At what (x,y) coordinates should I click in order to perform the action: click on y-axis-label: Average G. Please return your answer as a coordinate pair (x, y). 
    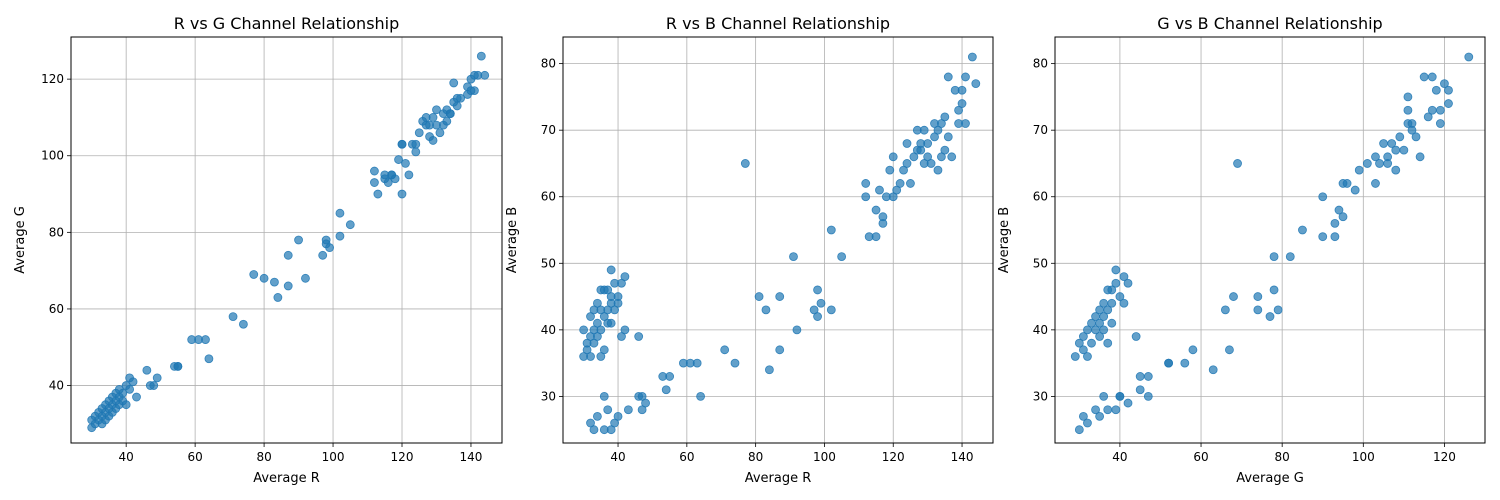
    Looking at the image, I should click on (20, 240).